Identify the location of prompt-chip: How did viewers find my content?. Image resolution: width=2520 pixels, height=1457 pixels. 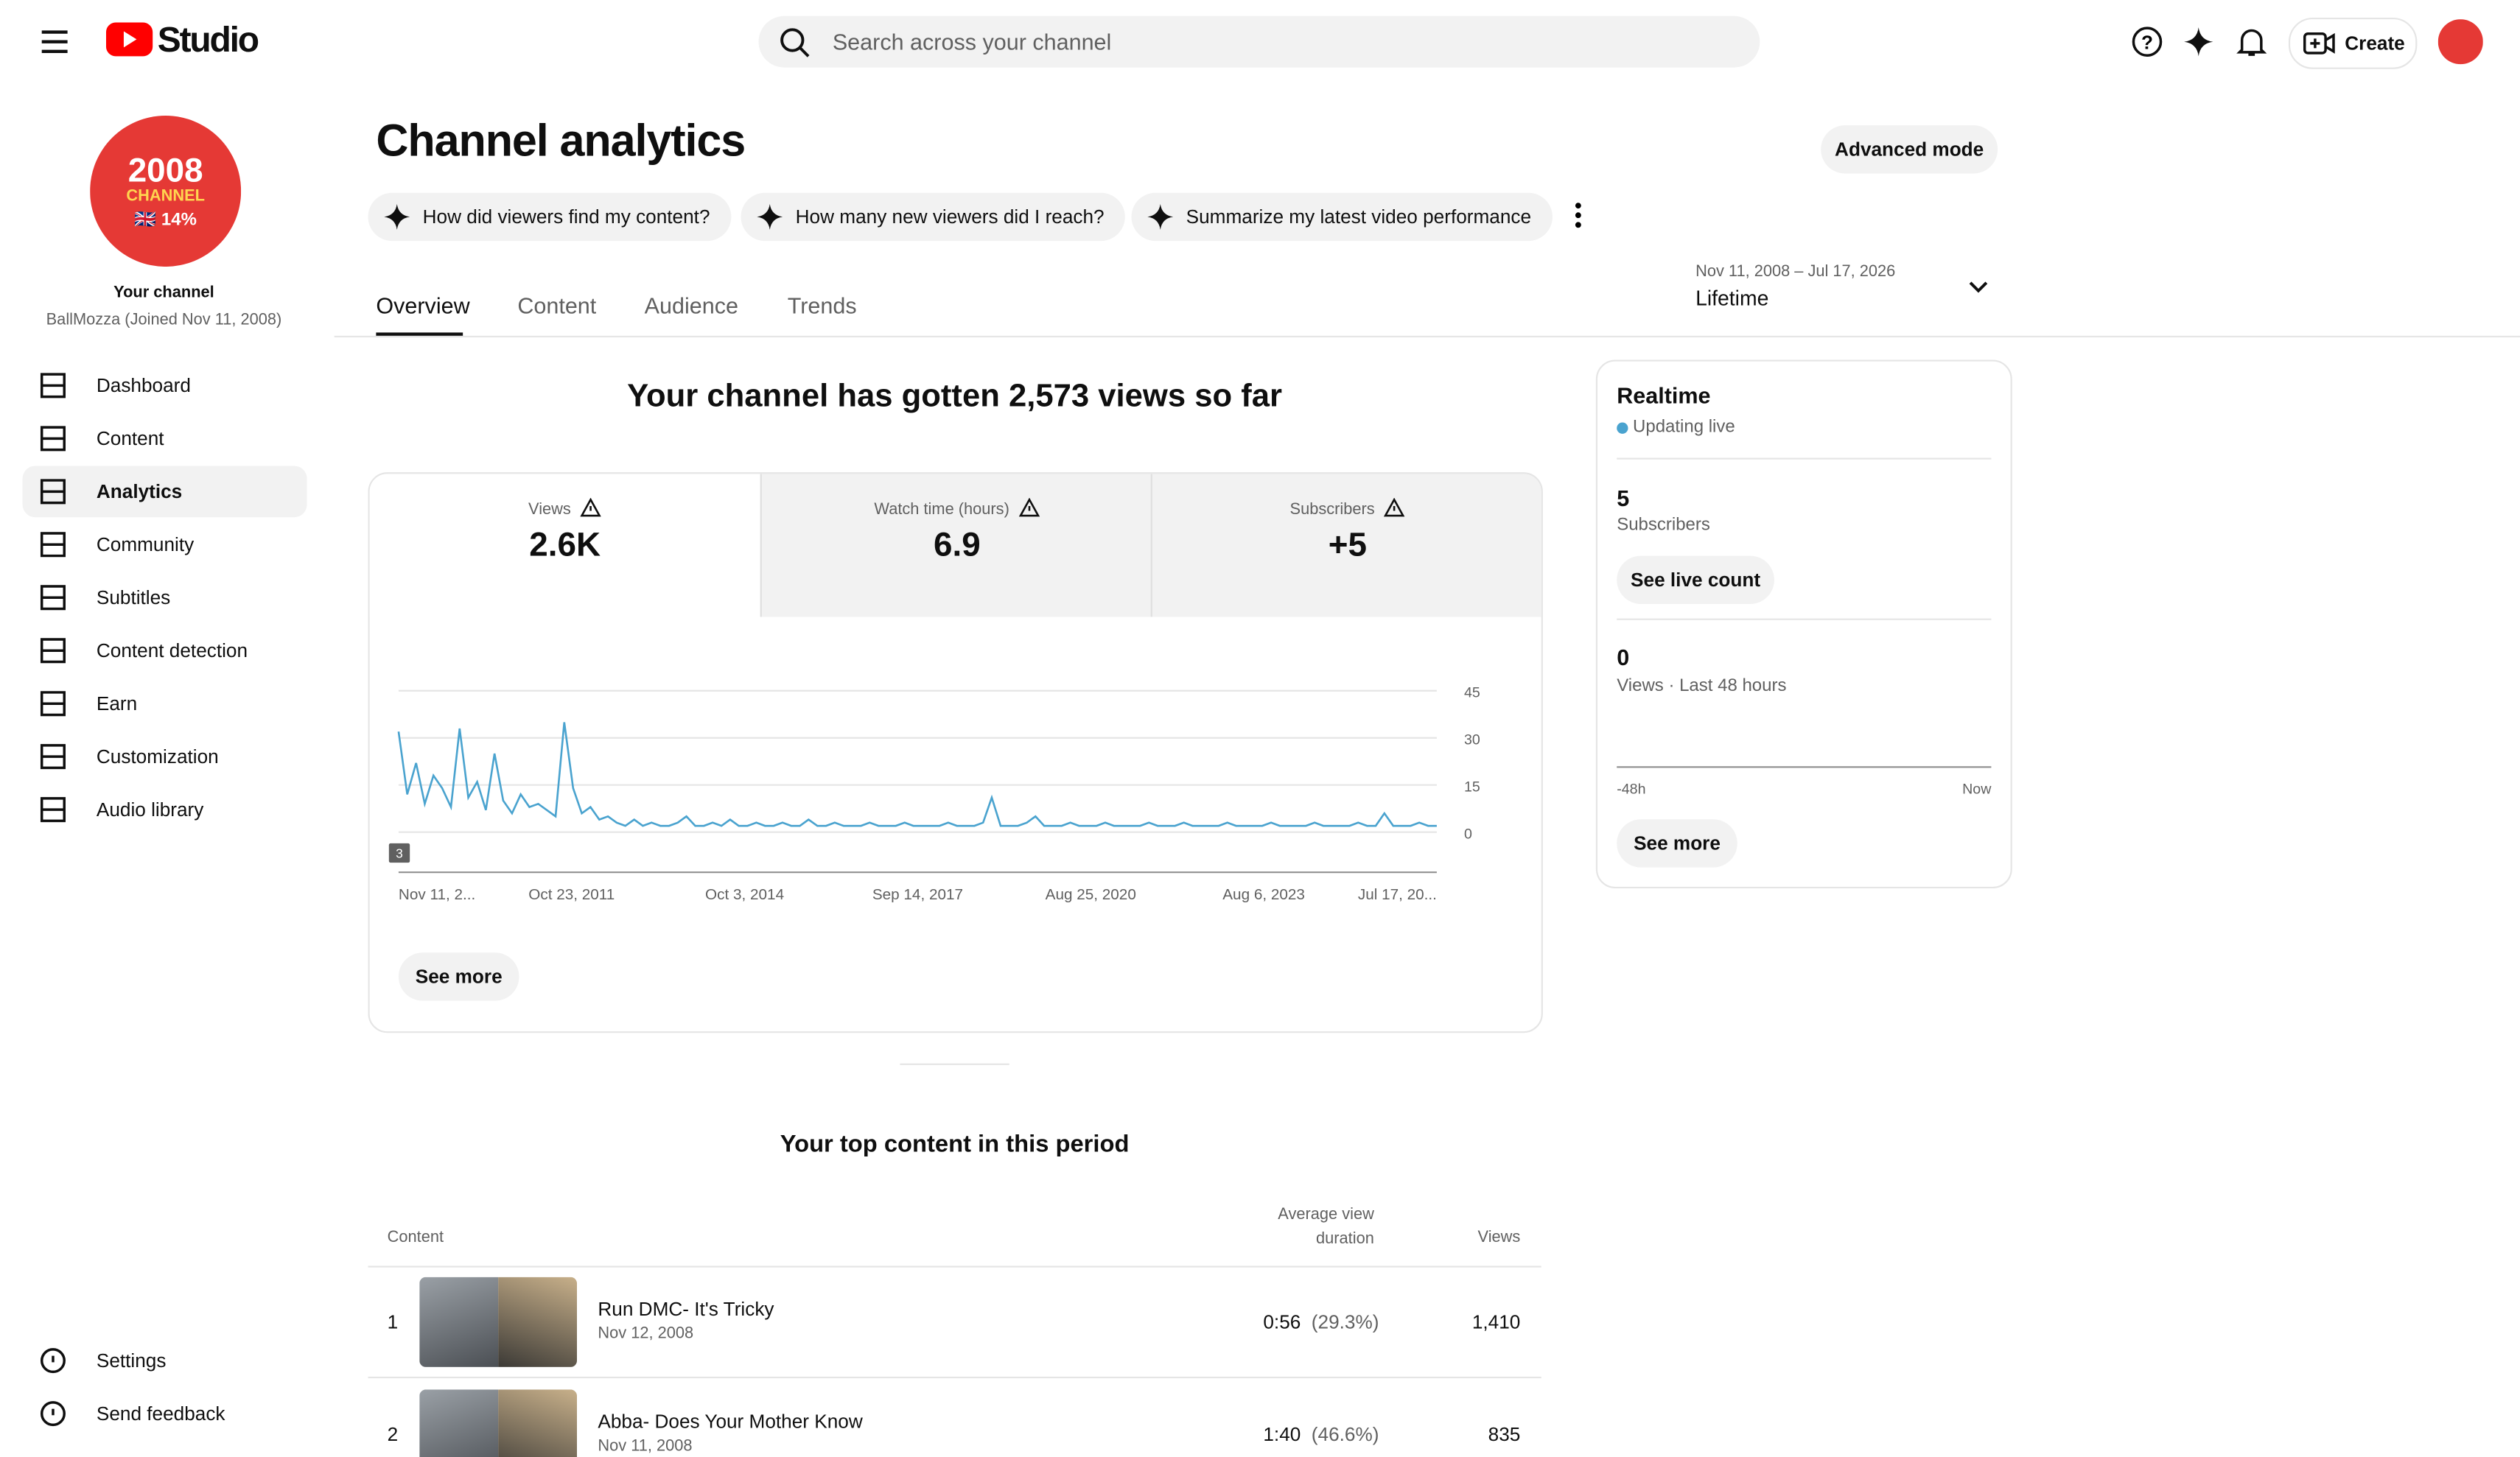
(549, 217).